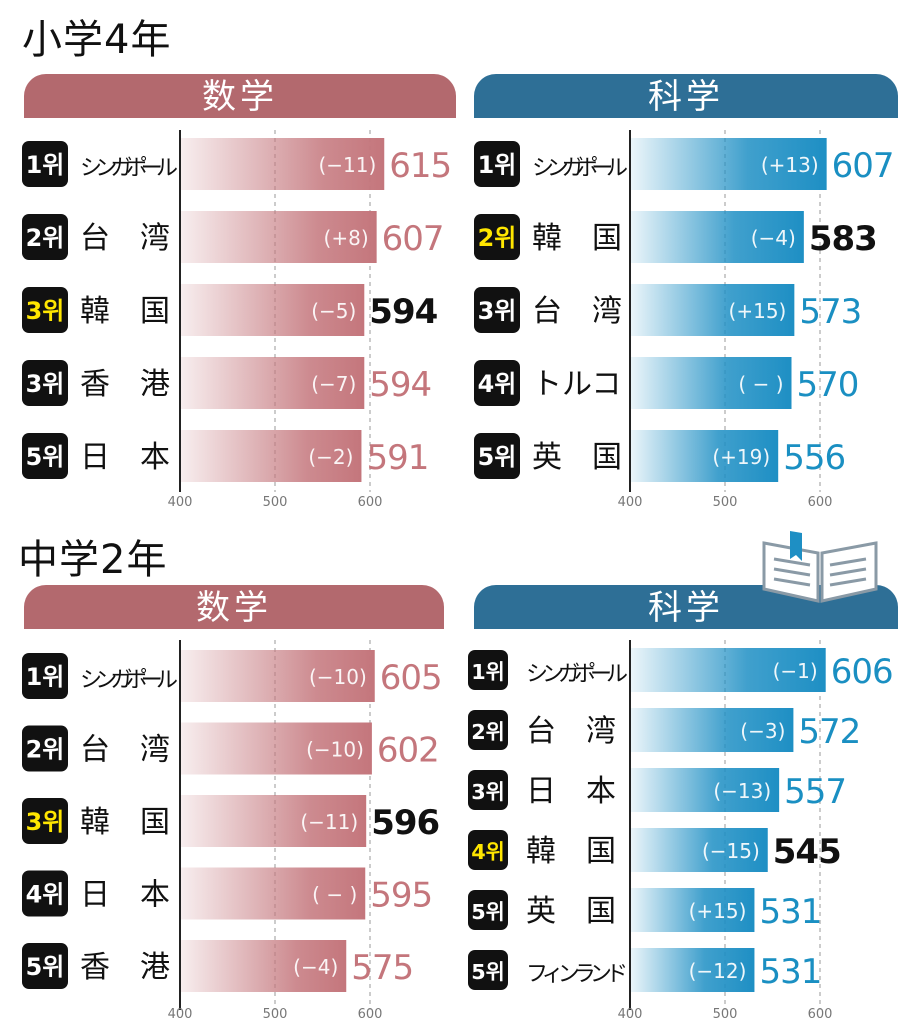 This screenshot has height=1024, width=908. Describe the element at coordinates (346, 238) in the screenshot. I see `change-label: (+8)` at that location.